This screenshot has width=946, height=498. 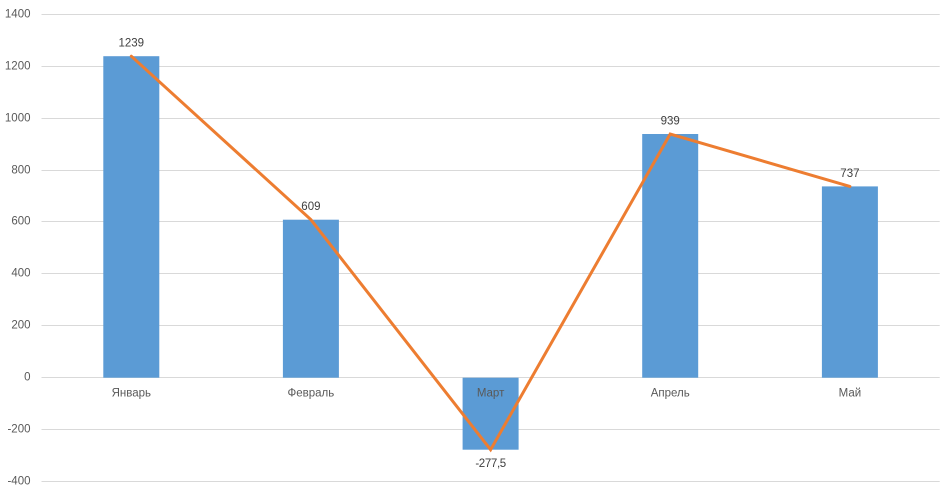 I want to click on svg-text: 737, so click(x=849, y=174).